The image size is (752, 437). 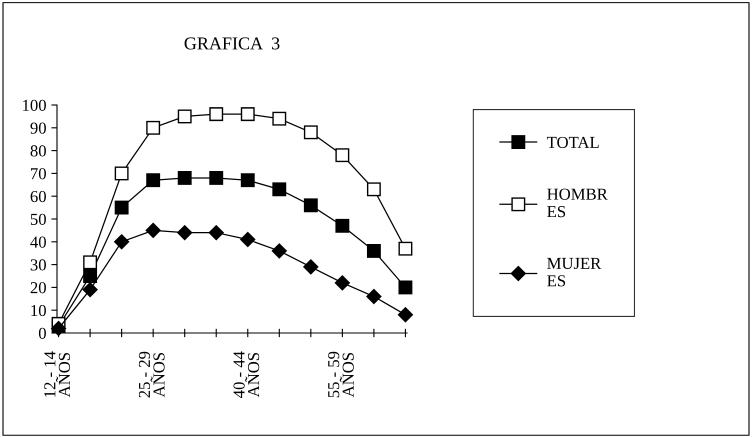 What do you see at coordinates (34, 105) in the screenshot?
I see `y-tick-label: 100` at bounding box center [34, 105].